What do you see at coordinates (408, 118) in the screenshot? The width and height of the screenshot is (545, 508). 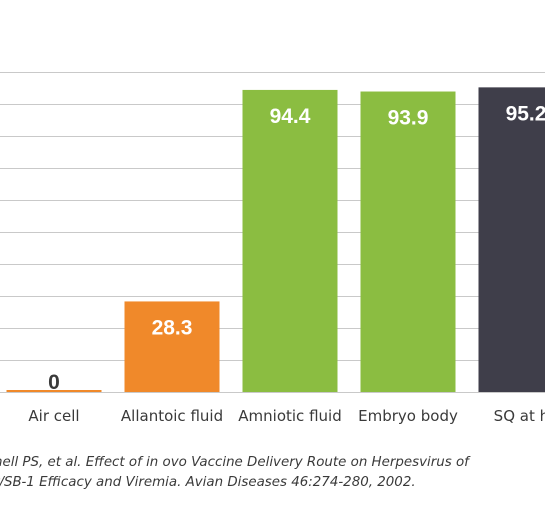 I see `data-label: 93.9` at bounding box center [408, 118].